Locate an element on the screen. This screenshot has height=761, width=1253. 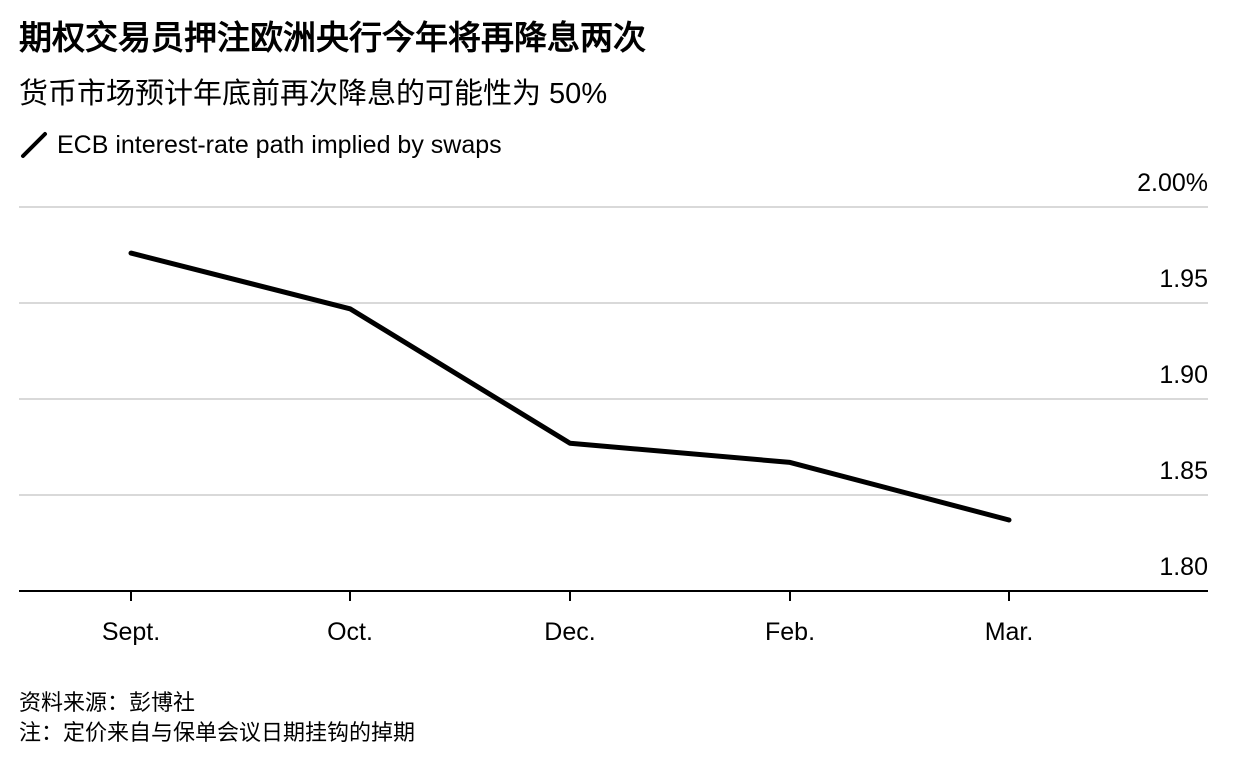
legend-line-swatch-icon is located at coordinates (34, 145).